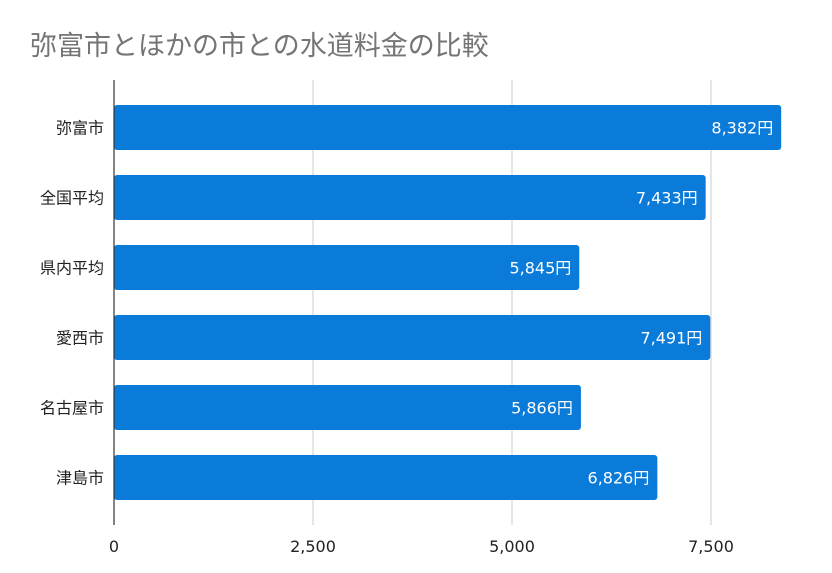  What do you see at coordinates (313, 546) in the screenshot?
I see `x-tick-label: 2,500` at bounding box center [313, 546].